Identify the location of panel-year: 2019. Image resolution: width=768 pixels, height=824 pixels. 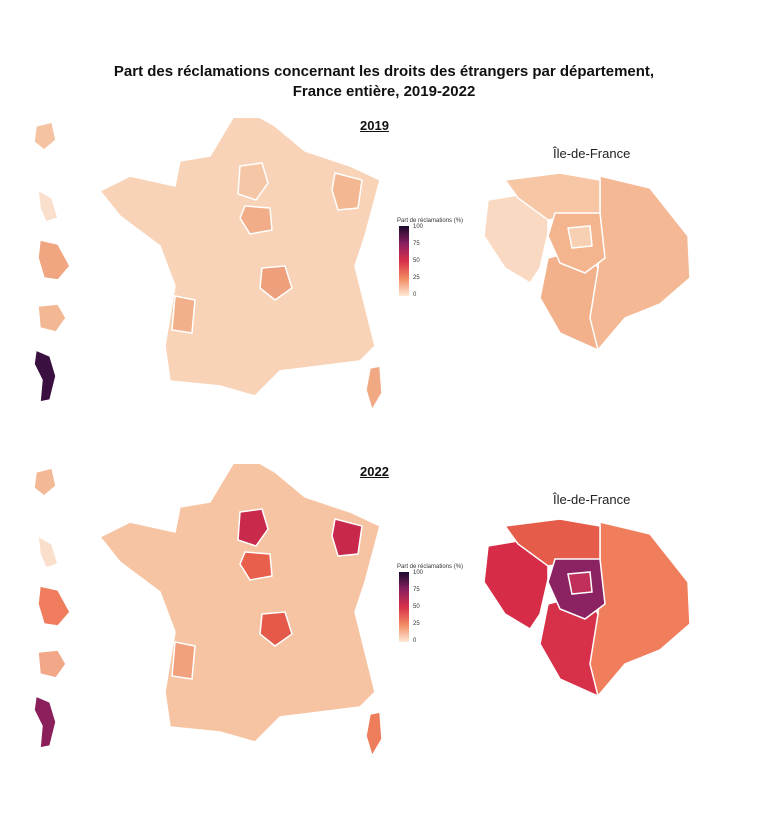
(374, 125).